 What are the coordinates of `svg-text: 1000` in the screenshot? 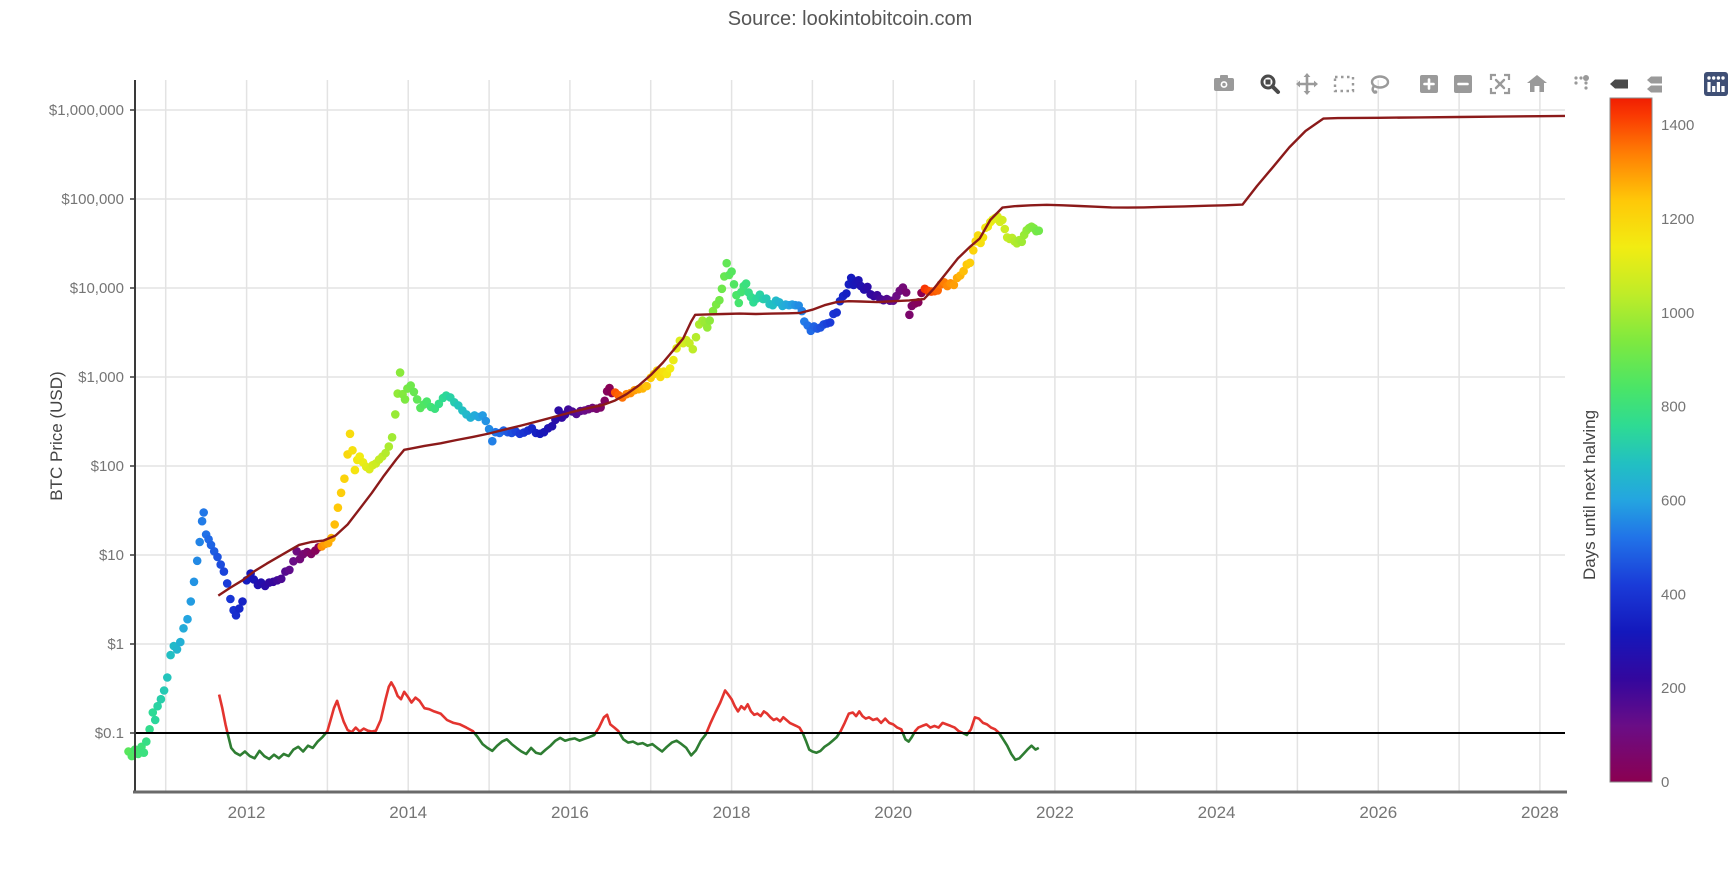 It's located at (1677, 313).